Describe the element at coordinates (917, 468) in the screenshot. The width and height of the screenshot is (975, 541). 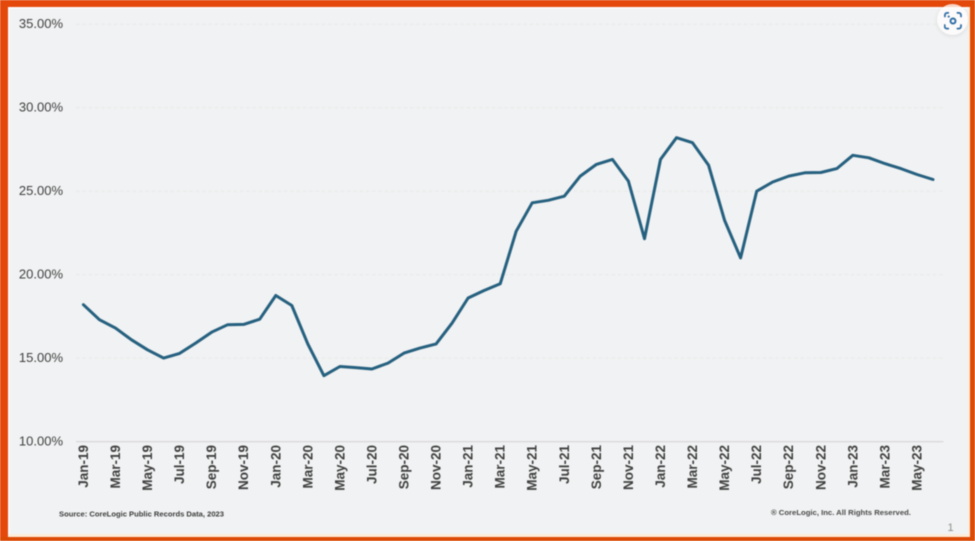
I see `svg-text: May-23` at that location.